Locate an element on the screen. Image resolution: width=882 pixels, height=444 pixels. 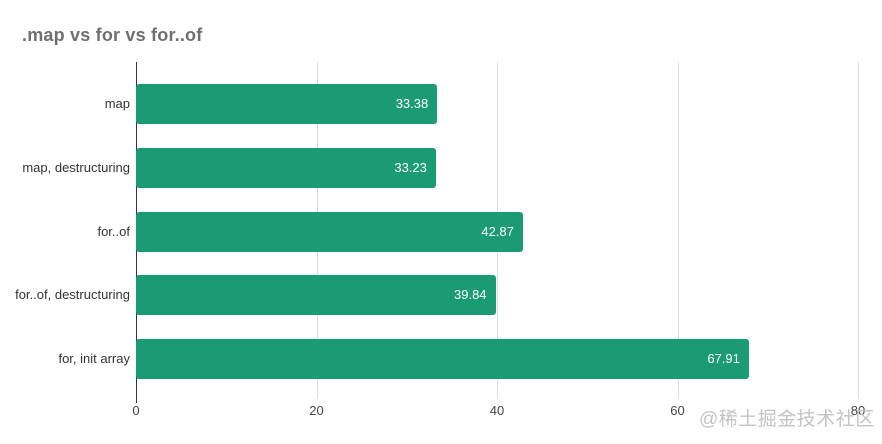
category-label: for, init array is located at coordinates (94, 358).